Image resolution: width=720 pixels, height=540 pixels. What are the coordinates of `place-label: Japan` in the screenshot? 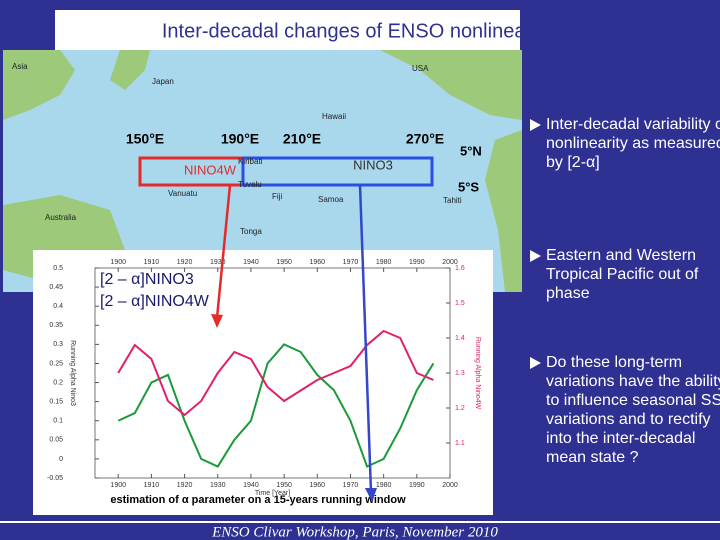 It's located at (163, 81).